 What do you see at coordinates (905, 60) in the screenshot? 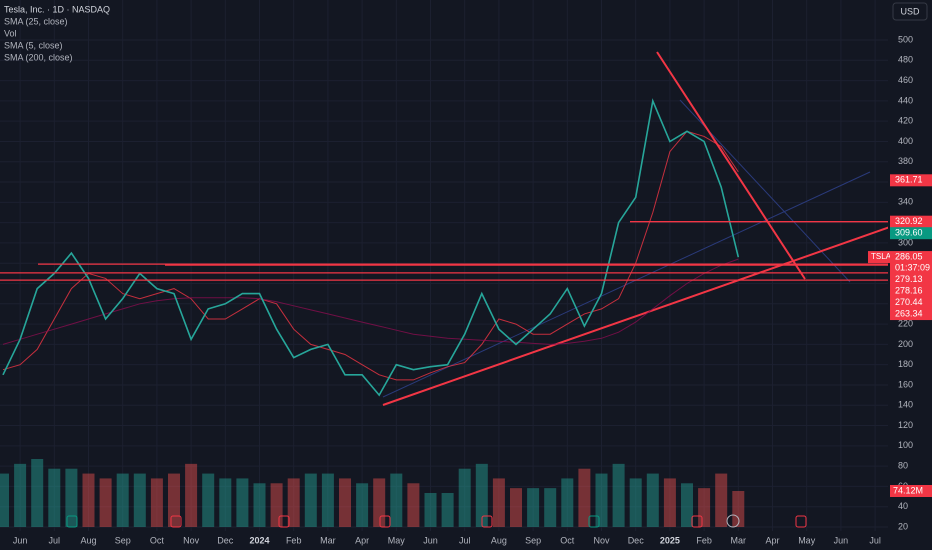
I see `y-tick-label: 480` at bounding box center [905, 60].